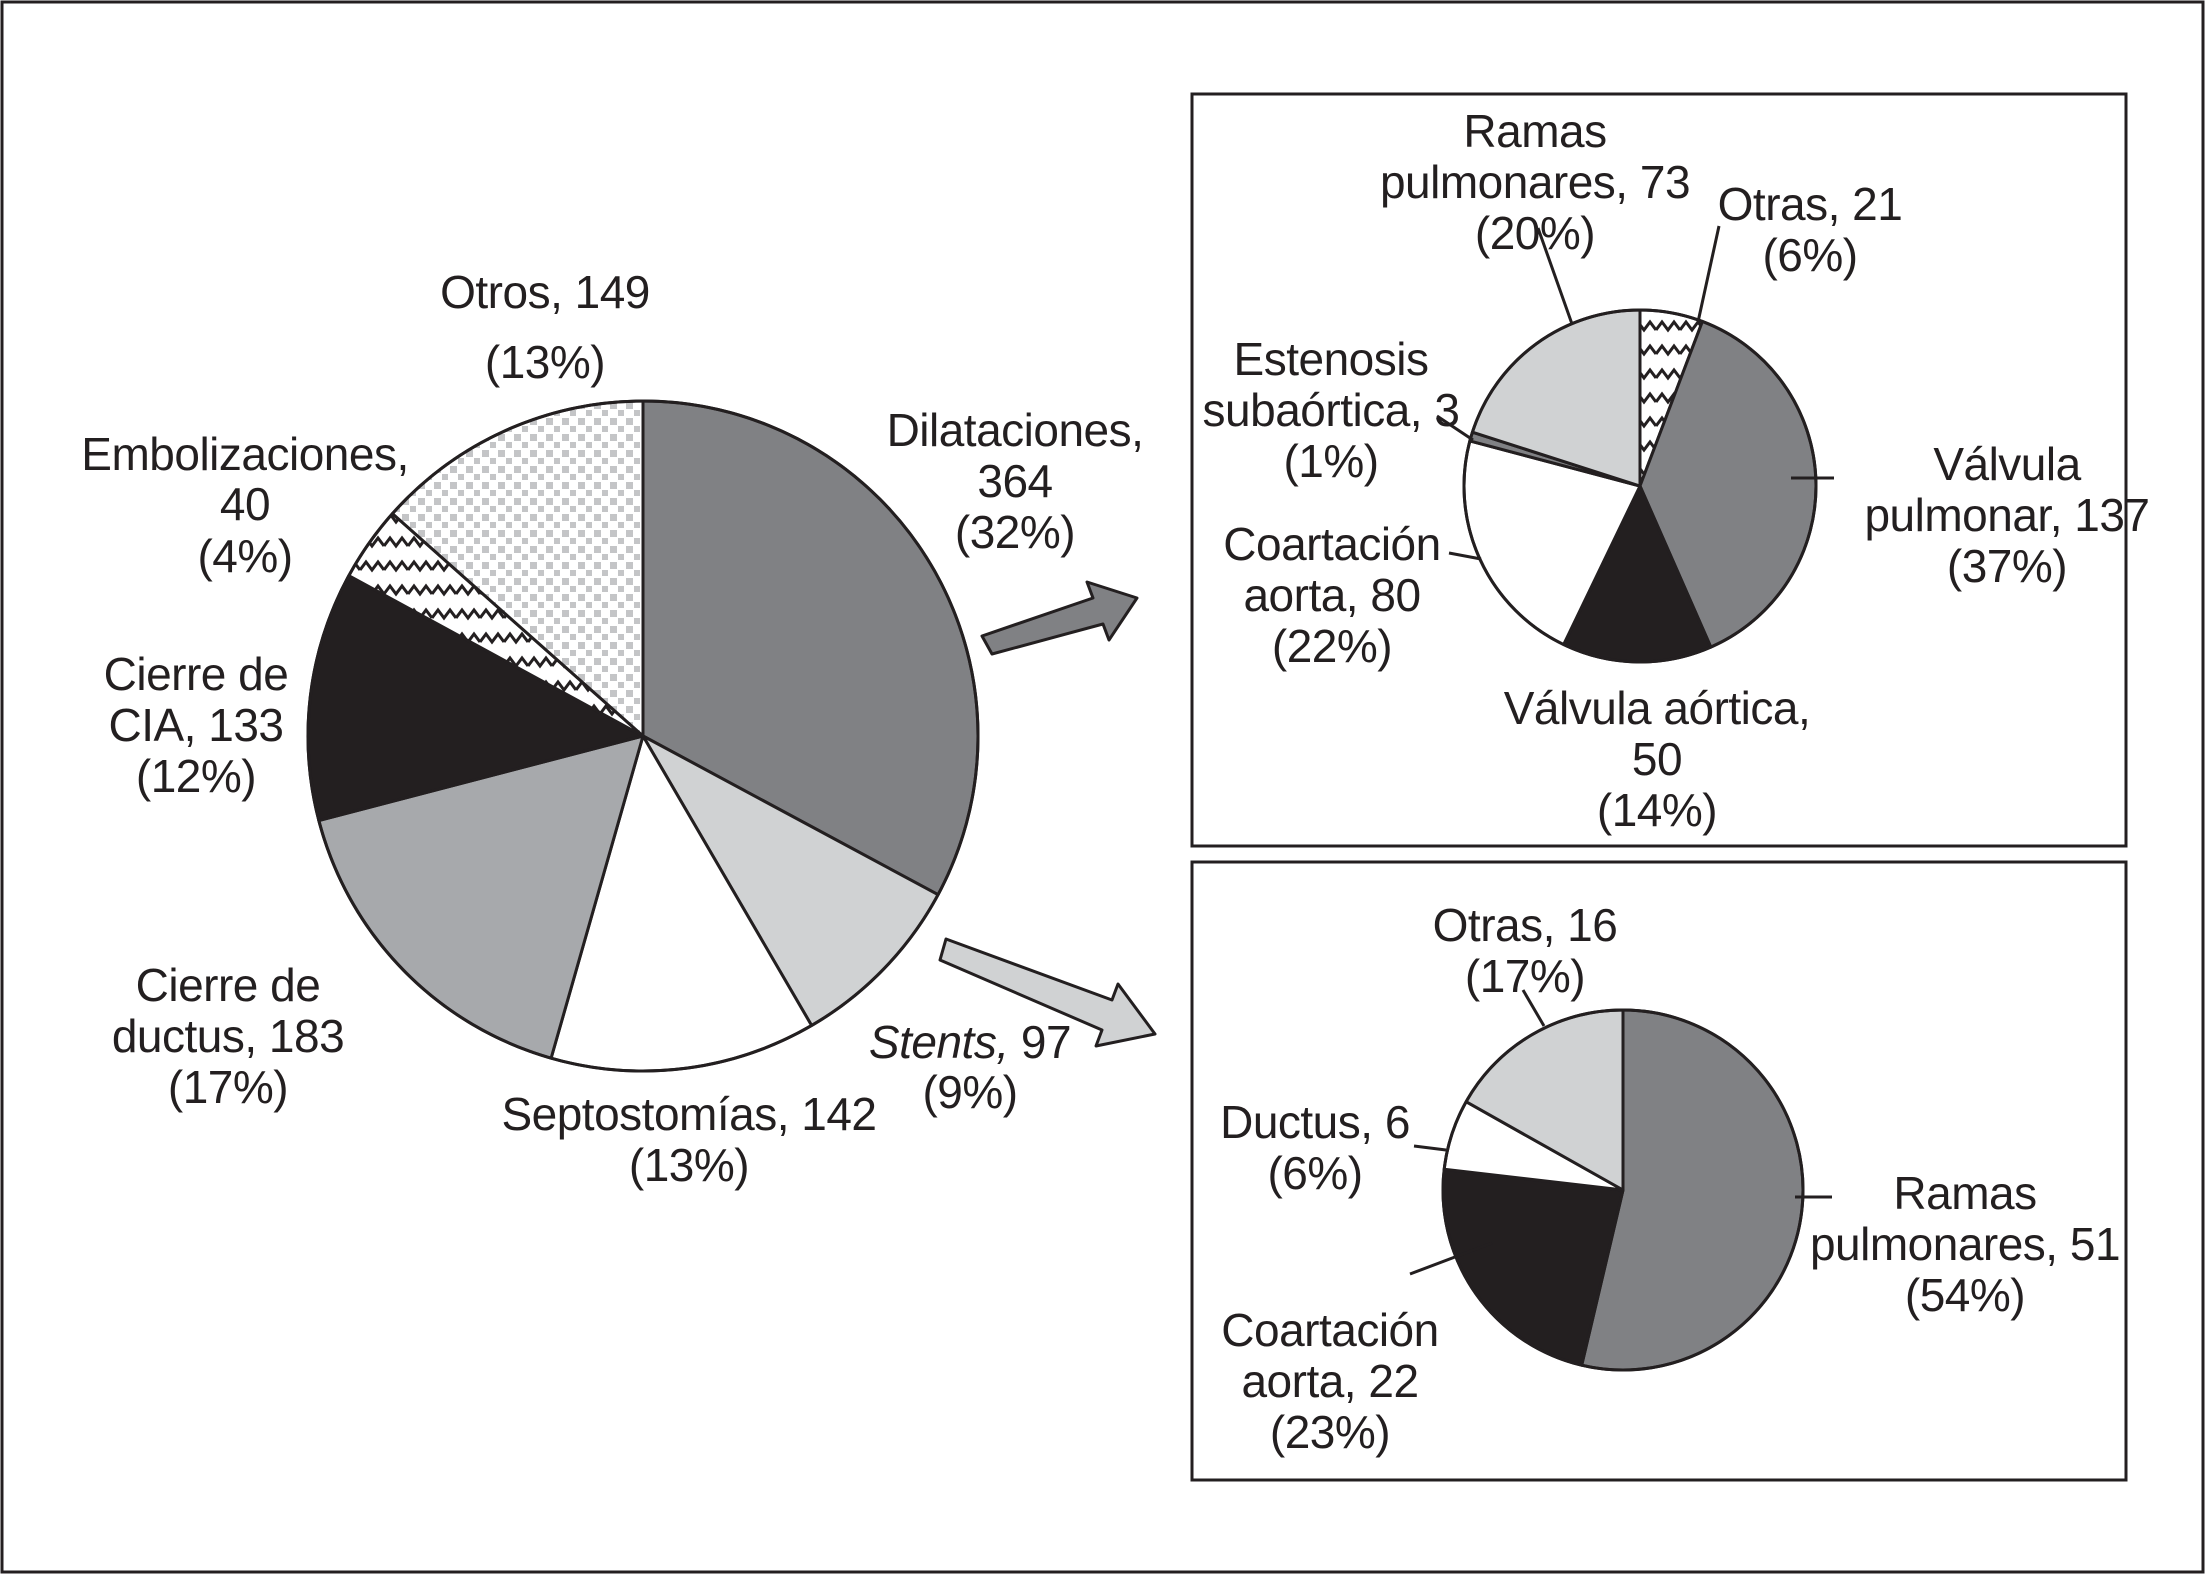 The height and width of the screenshot is (1574, 2205). Describe the element at coordinates (1330, 1432) in the screenshot. I see `label-line: (23%)` at that location.